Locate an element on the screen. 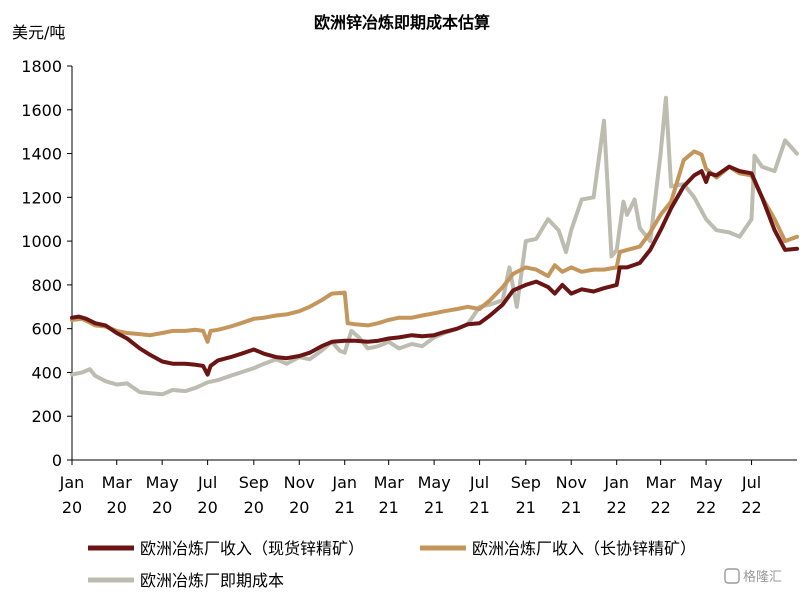  y-tick-label: 1600 is located at coordinates (41, 110).